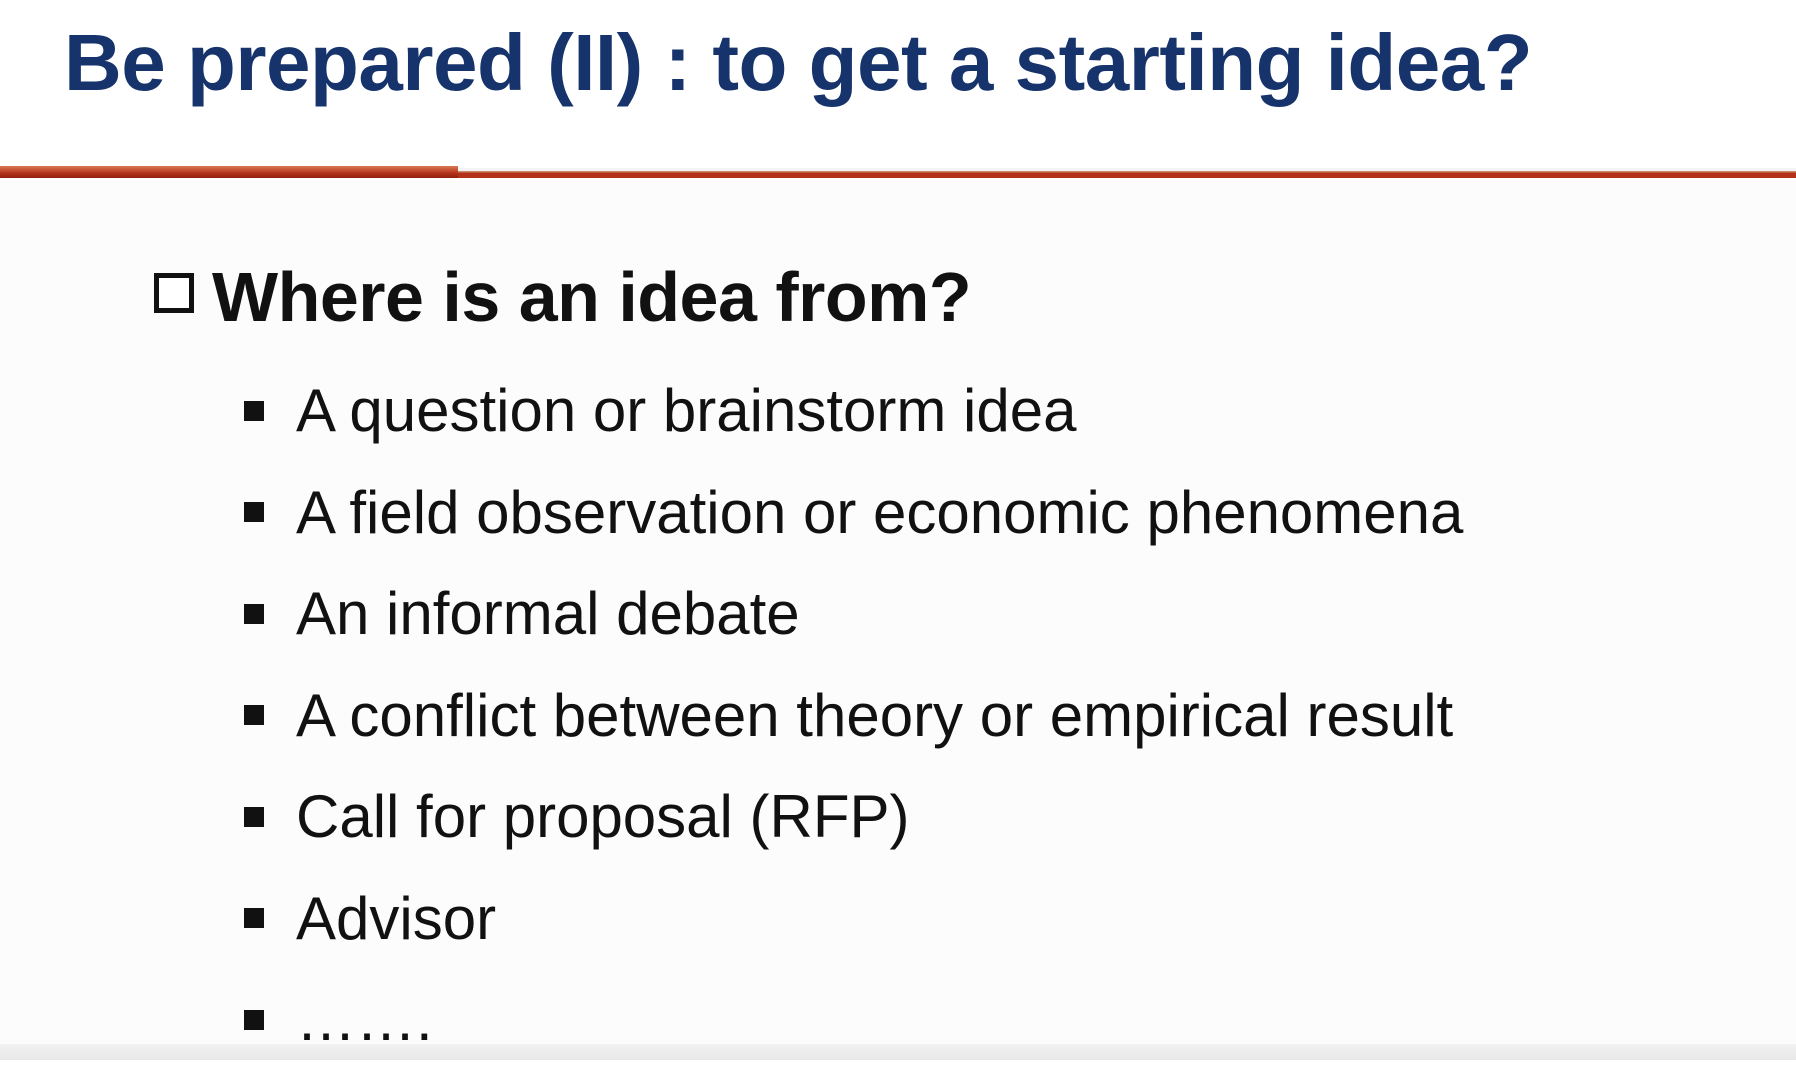 Image resolution: width=1796 pixels, height=1071 pixels. Describe the element at coordinates (853, 919) in the screenshot. I see `list-item: Advisor` at that location.